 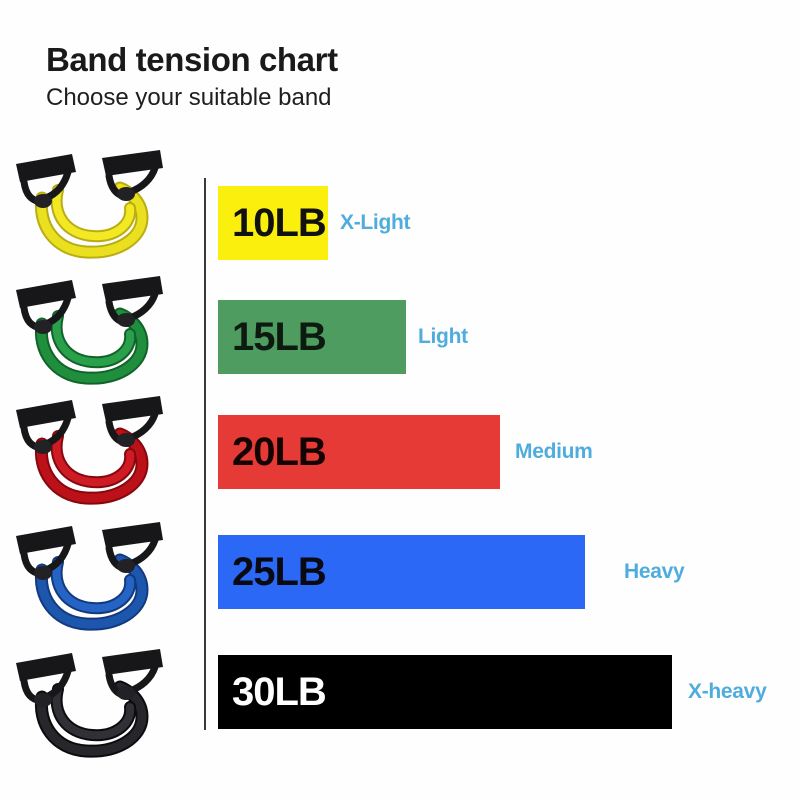 I want to click on band-illustration-red, so click(x=100, y=456).